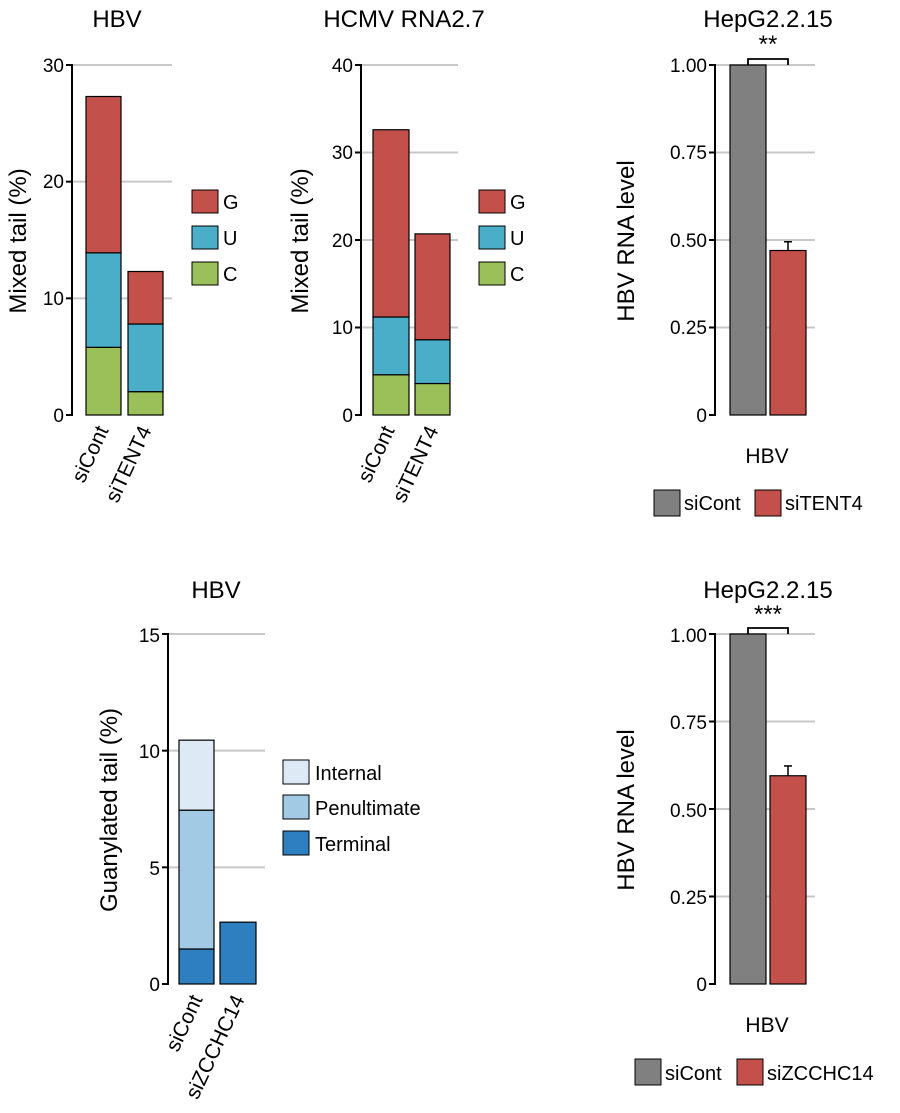 This screenshot has width=900, height=1113. What do you see at coordinates (238, 953) in the screenshot?
I see `bar-segment-terminal` at bounding box center [238, 953].